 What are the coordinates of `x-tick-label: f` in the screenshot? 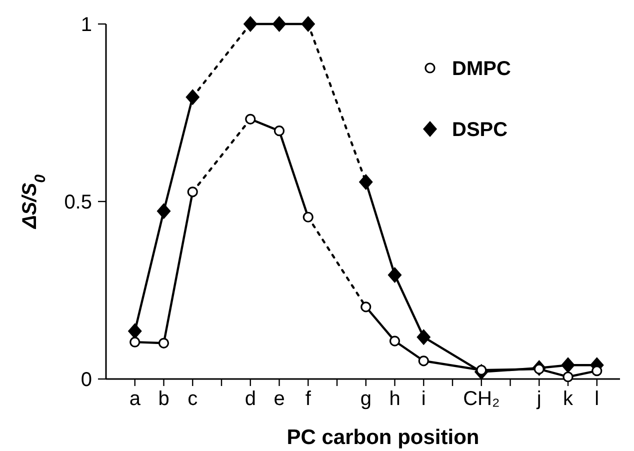 It's located at (308, 399).